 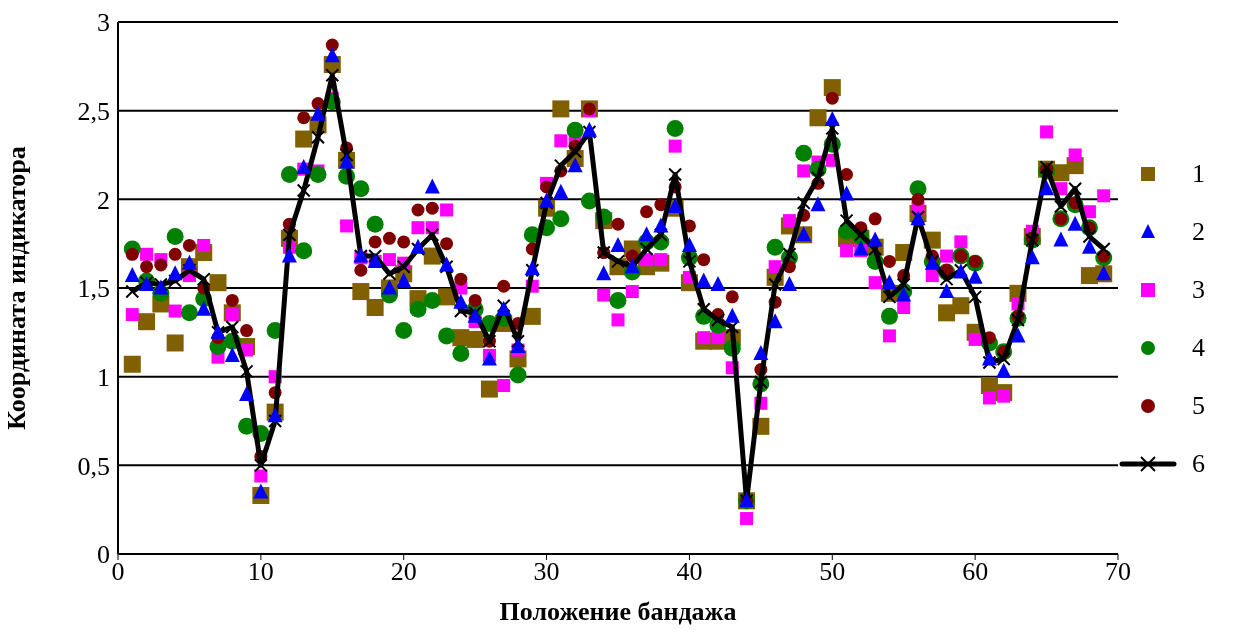 What do you see at coordinates (403, 572) in the screenshot?
I see `x-tick-label: 20` at bounding box center [403, 572].